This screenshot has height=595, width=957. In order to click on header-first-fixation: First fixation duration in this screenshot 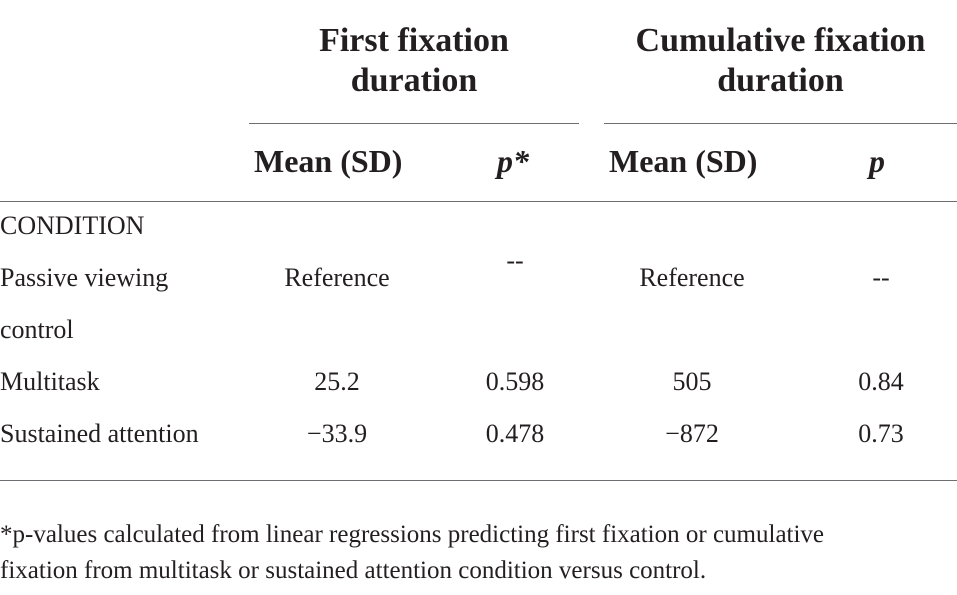, I will do `click(414, 61)`.